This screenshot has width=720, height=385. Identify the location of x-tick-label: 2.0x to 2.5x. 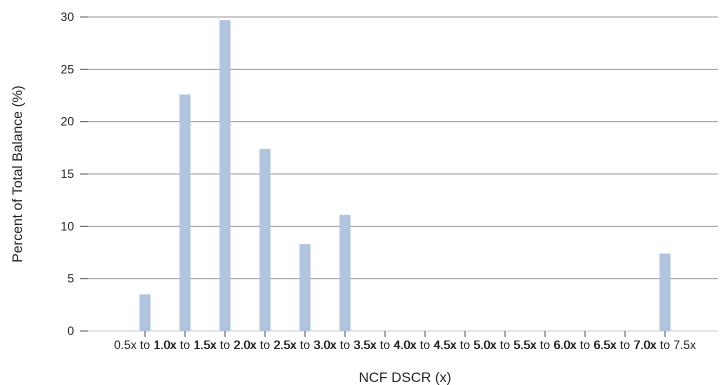
(265, 345).